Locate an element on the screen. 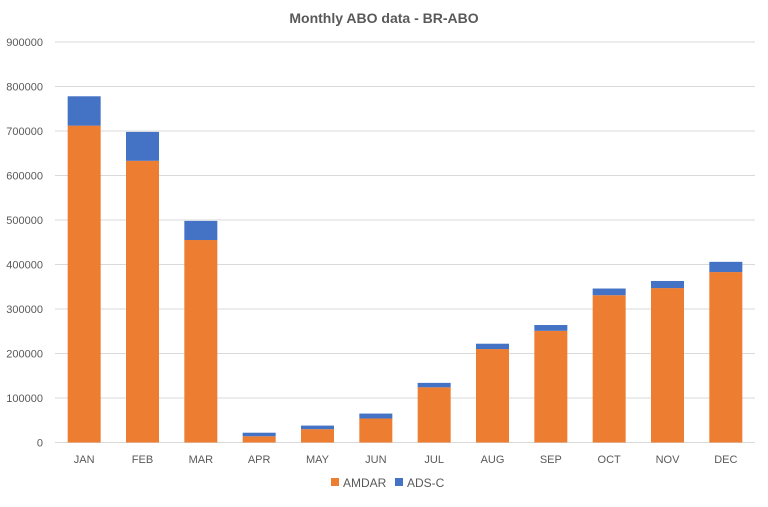 Image resolution: width=768 pixels, height=507 pixels. legend: AMDAR ADS-C is located at coordinates (388, 483).